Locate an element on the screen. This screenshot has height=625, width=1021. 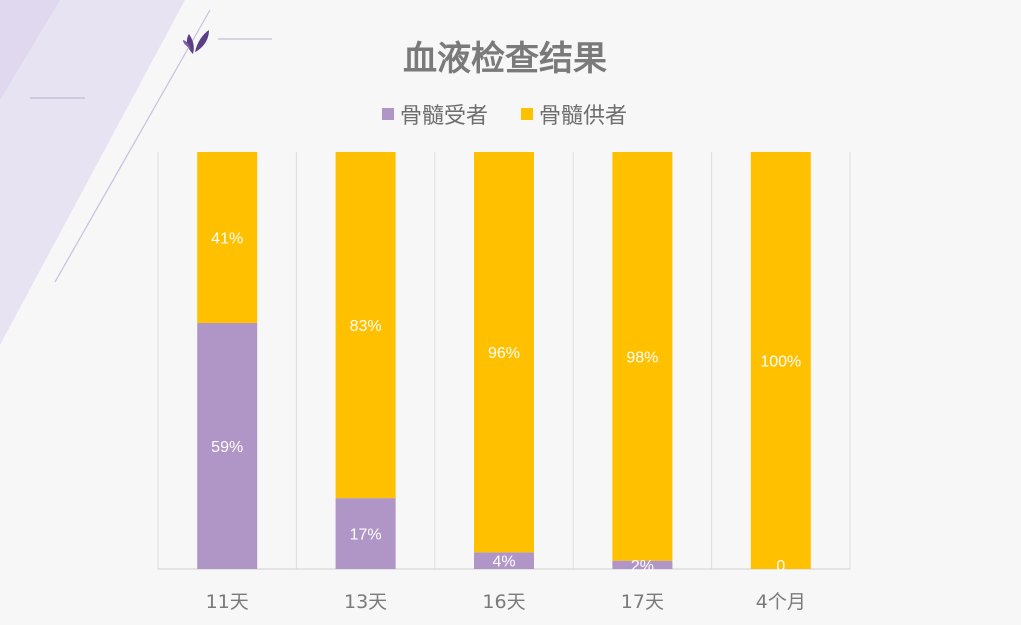
x-tick-label-2: 16天 is located at coordinates (503, 602).